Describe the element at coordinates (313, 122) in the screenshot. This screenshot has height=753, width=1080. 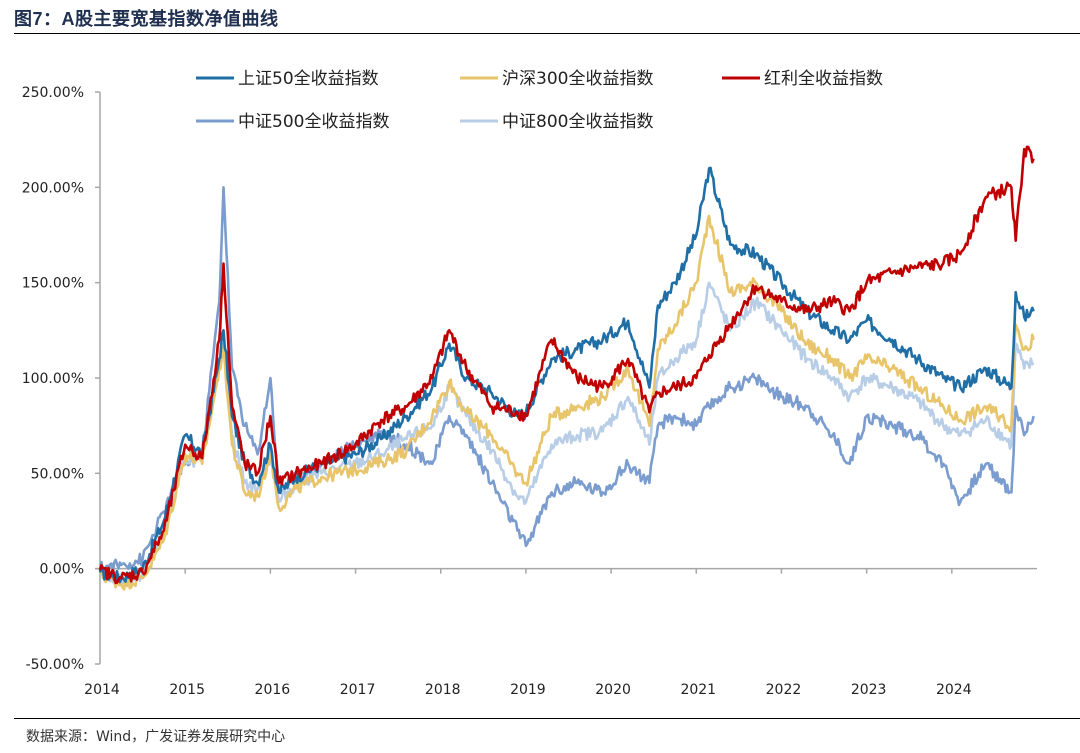
I see `legend-label: 中证500全收益指数` at that location.